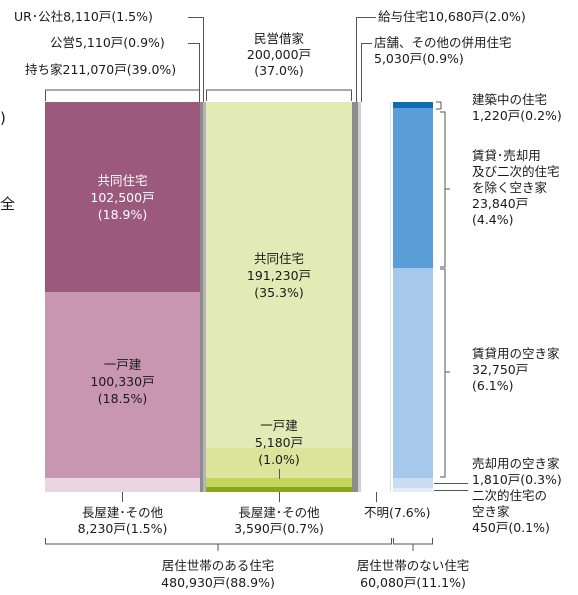 The width and height of the screenshot is (578, 595). What do you see at coordinates (413, 188) in the screenshot?
I see `vacant-other-block` at bounding box center [413, 188].